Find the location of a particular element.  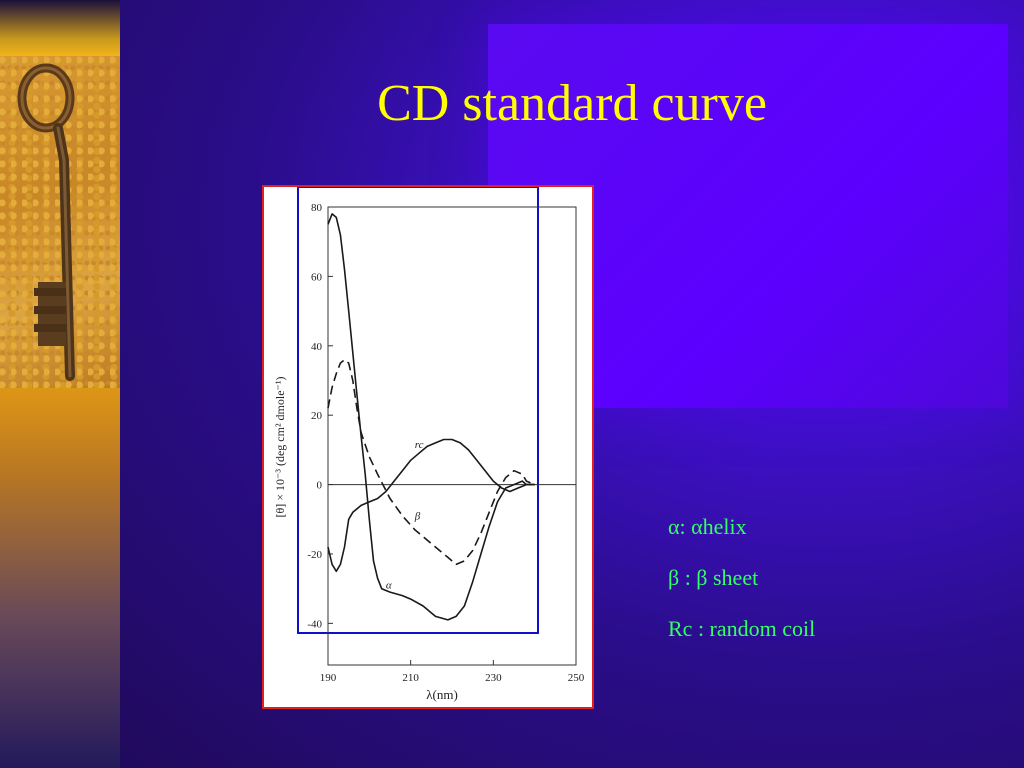

series-line-rc is located at coordinates (431, 505).